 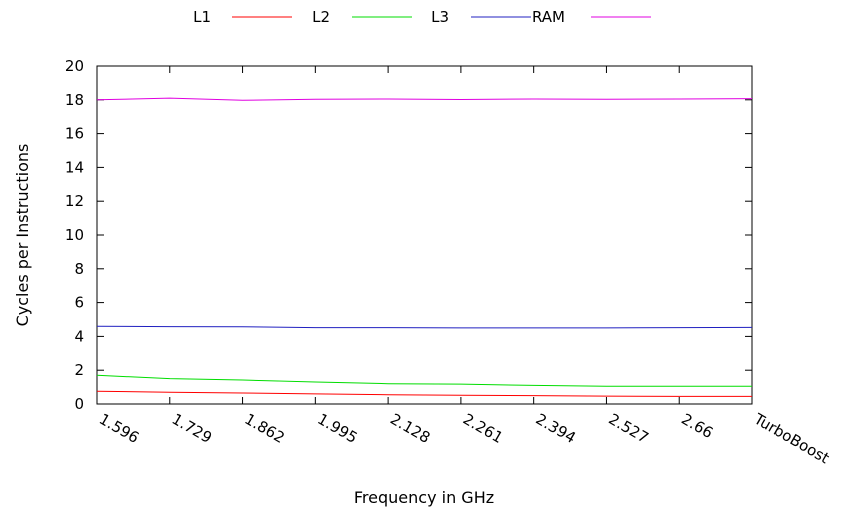 I want to click on series-line-ram, so click(x=424, y=99).